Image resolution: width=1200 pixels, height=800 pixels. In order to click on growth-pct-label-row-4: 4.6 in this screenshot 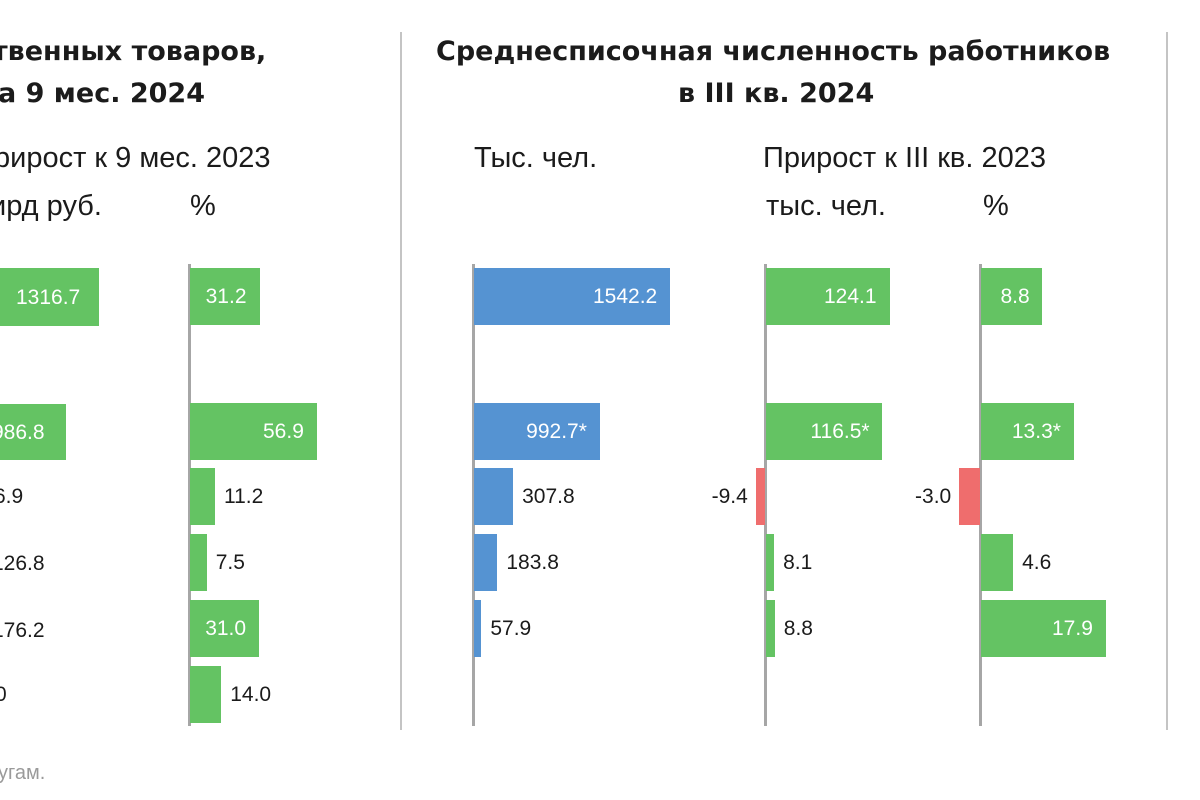, I will do `click(1037, 562)`.